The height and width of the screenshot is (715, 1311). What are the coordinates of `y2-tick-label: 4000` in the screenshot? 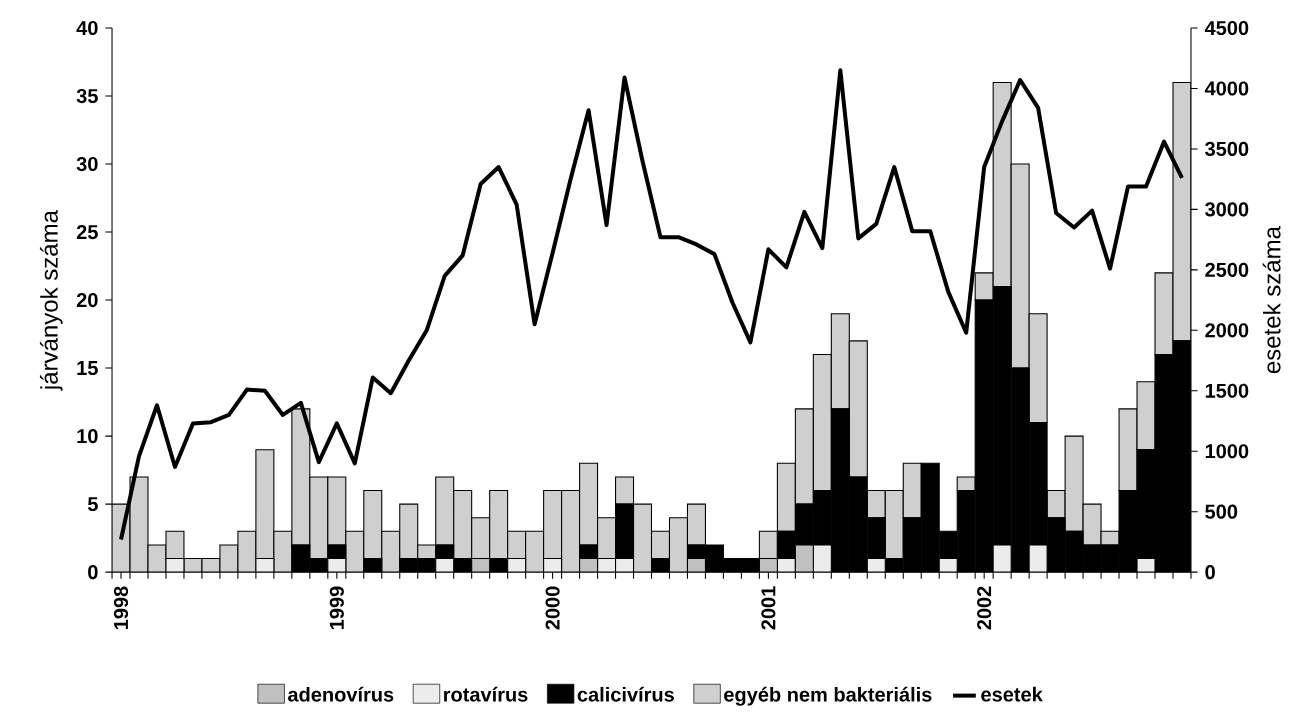 It's located at (1226, 88).